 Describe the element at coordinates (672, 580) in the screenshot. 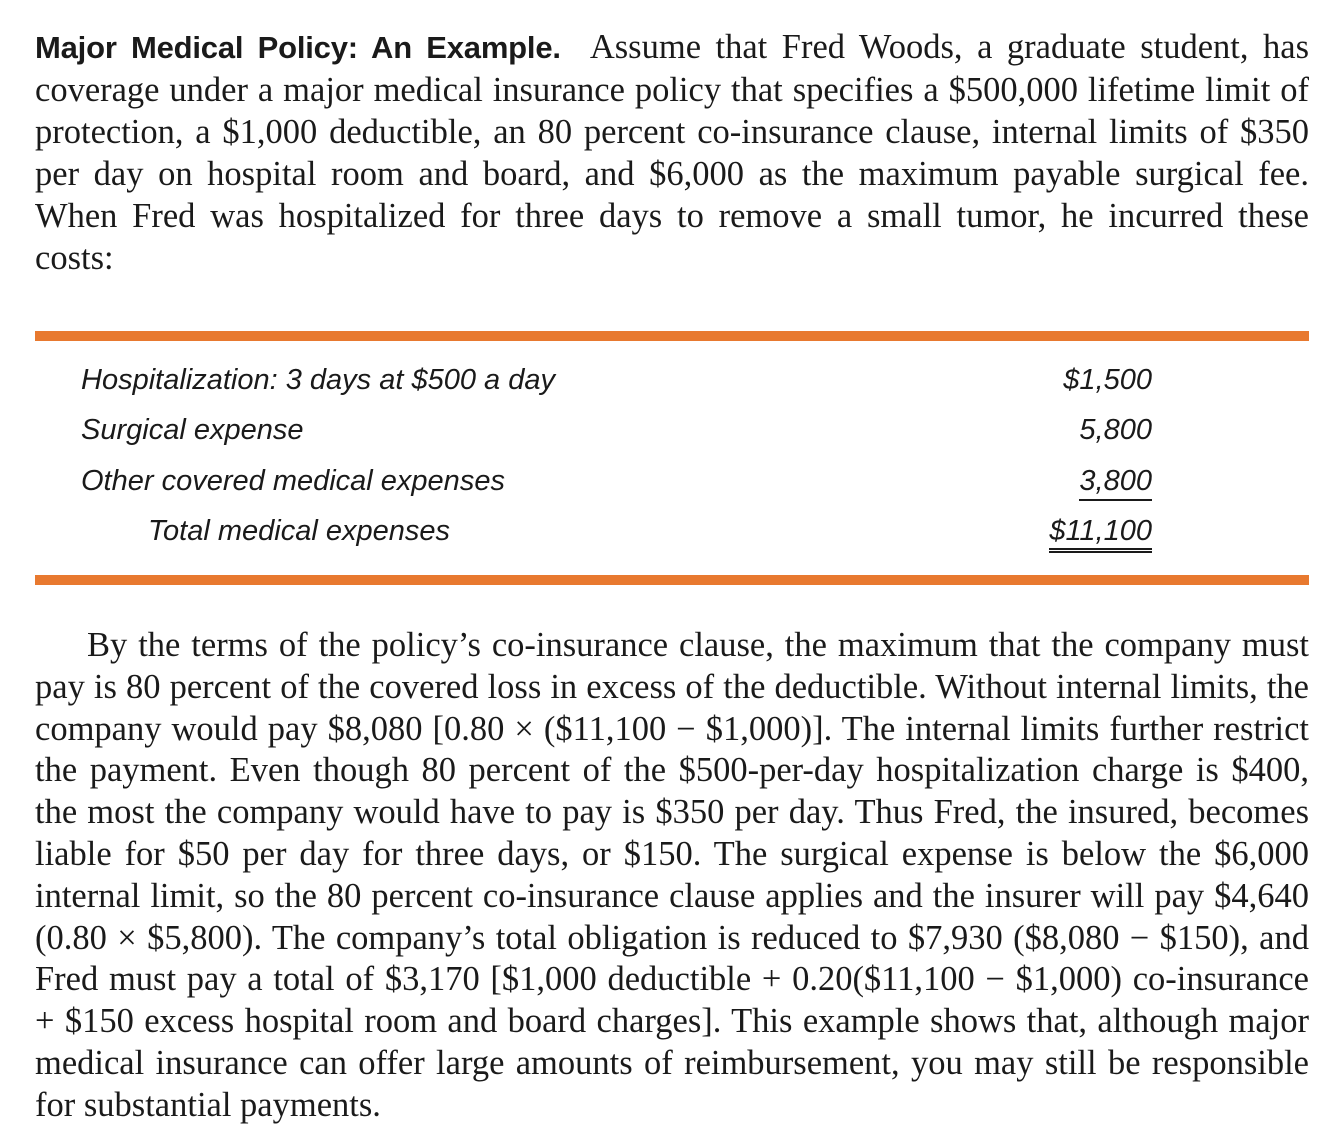

I see `table-bottom-rule` at that location.